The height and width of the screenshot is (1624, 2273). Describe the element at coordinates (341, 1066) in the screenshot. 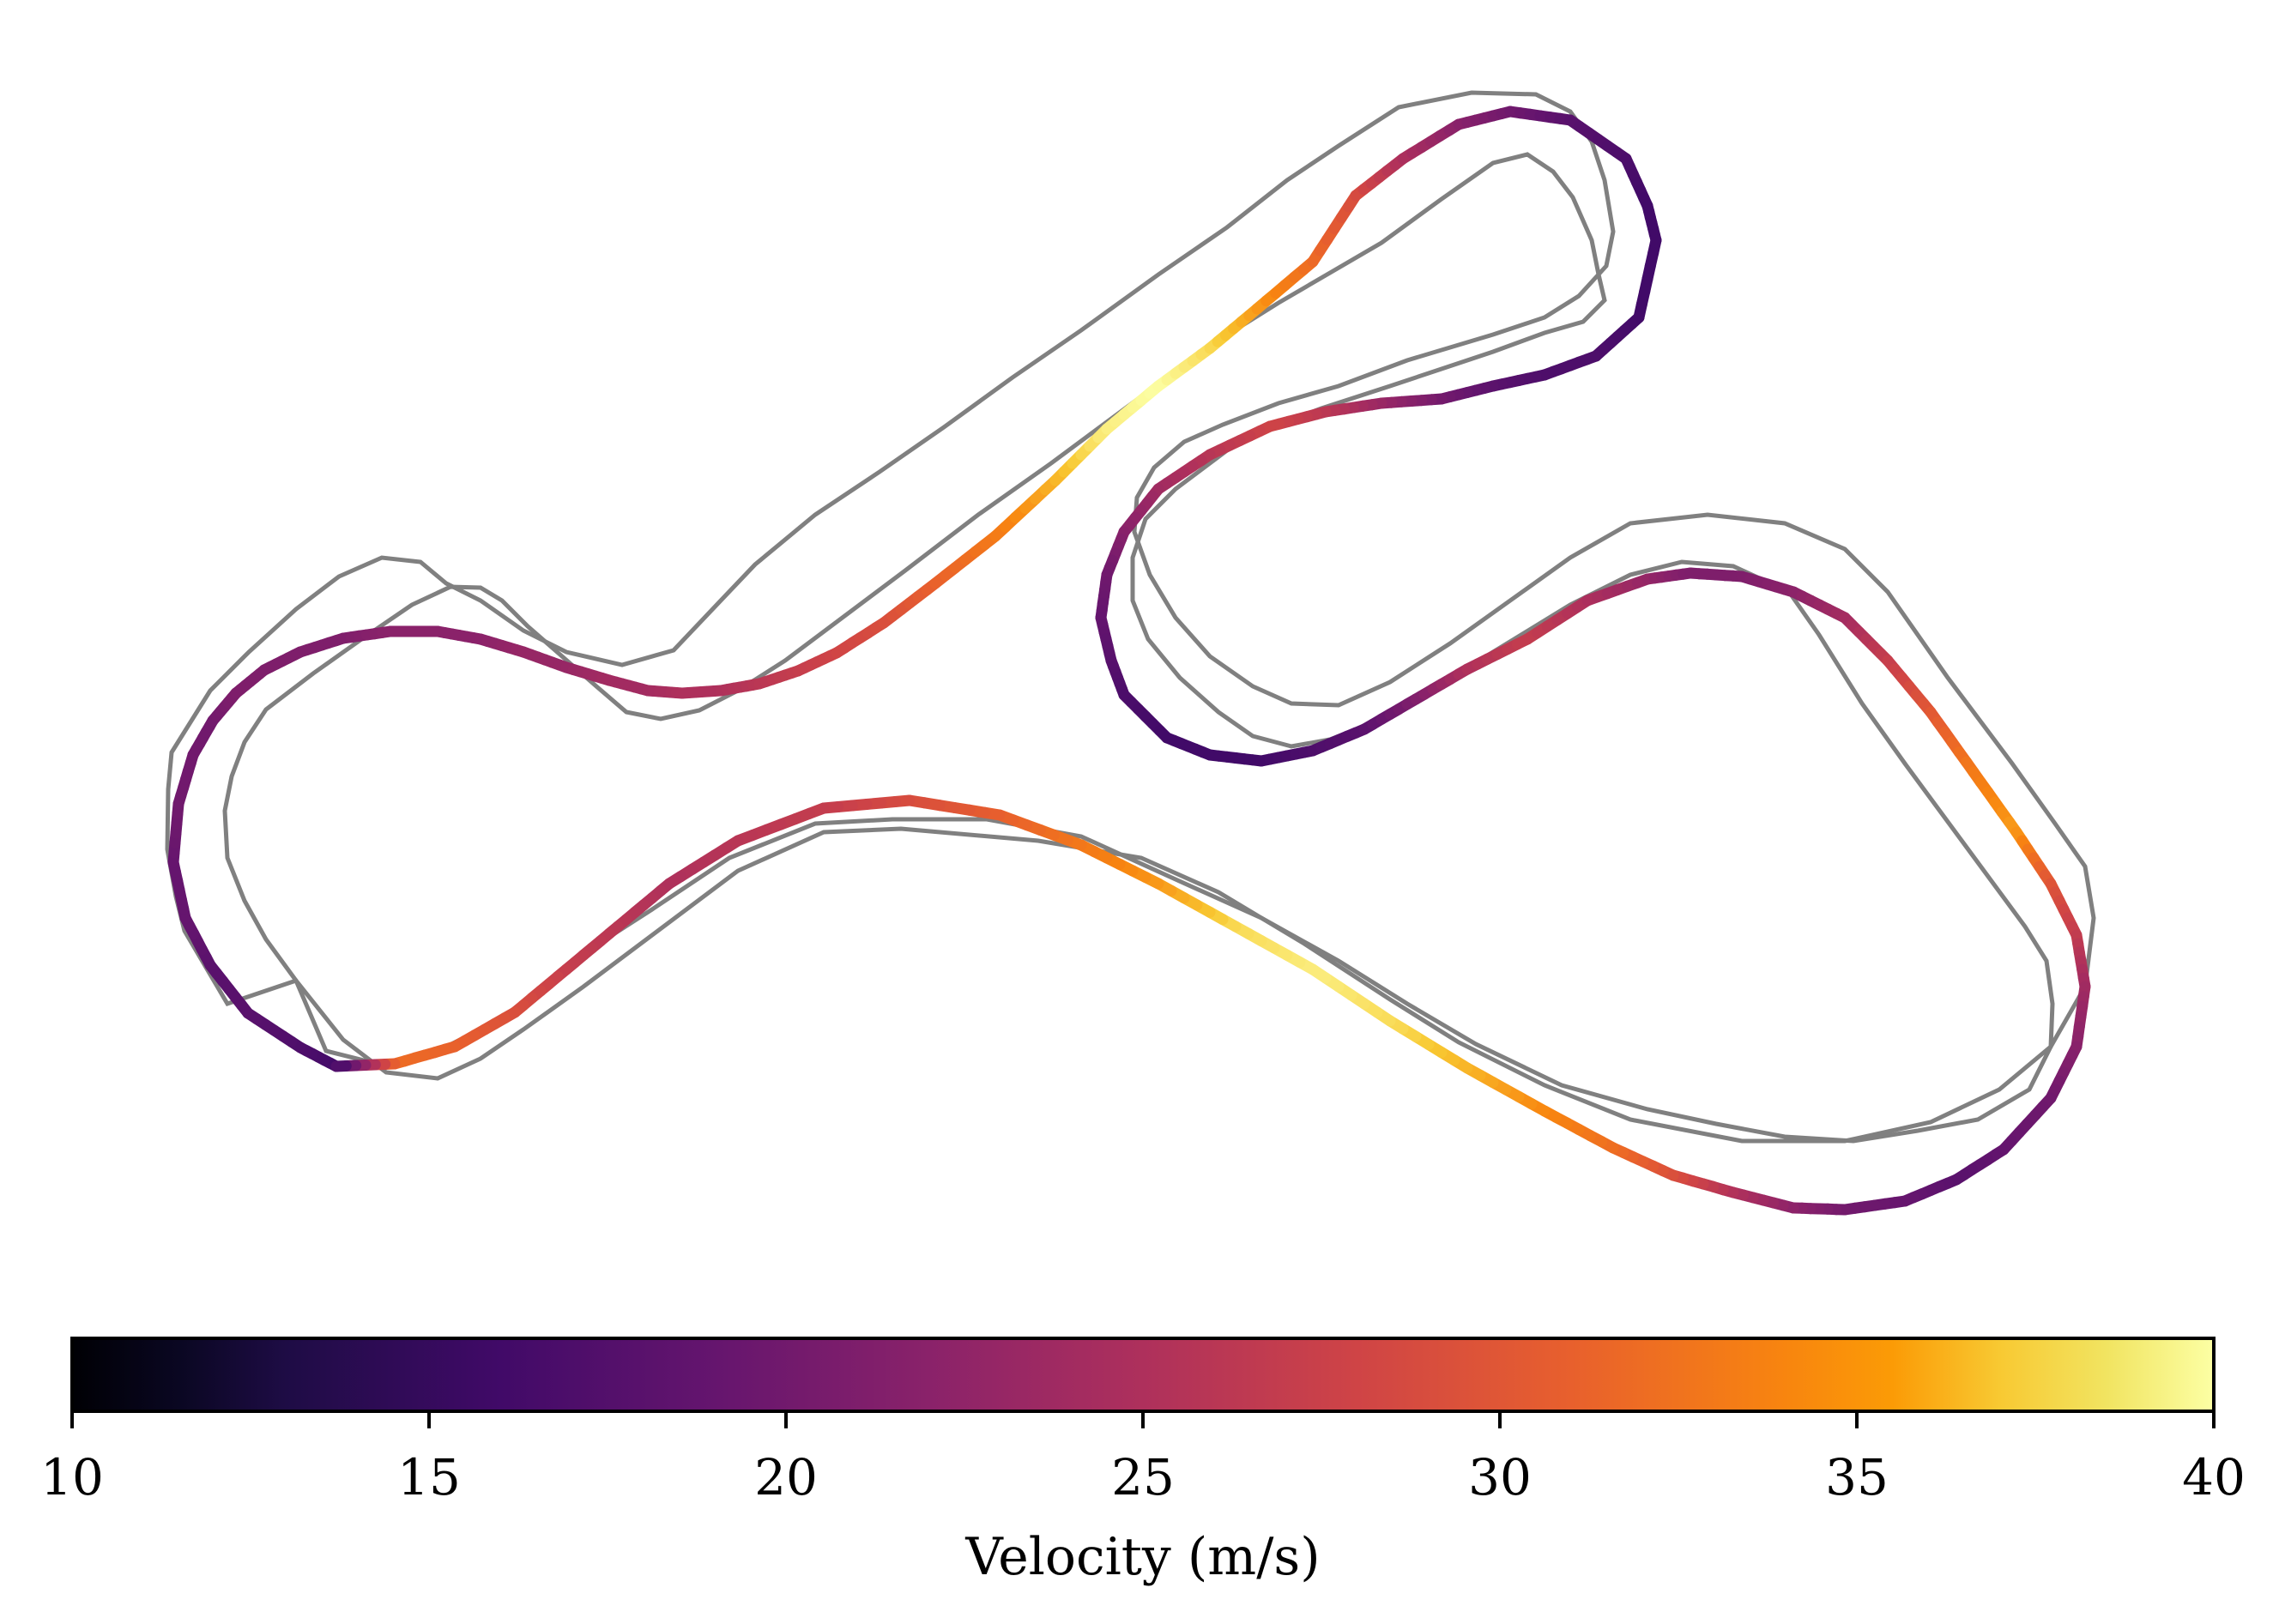

I see `racing-line-segment` at that location.